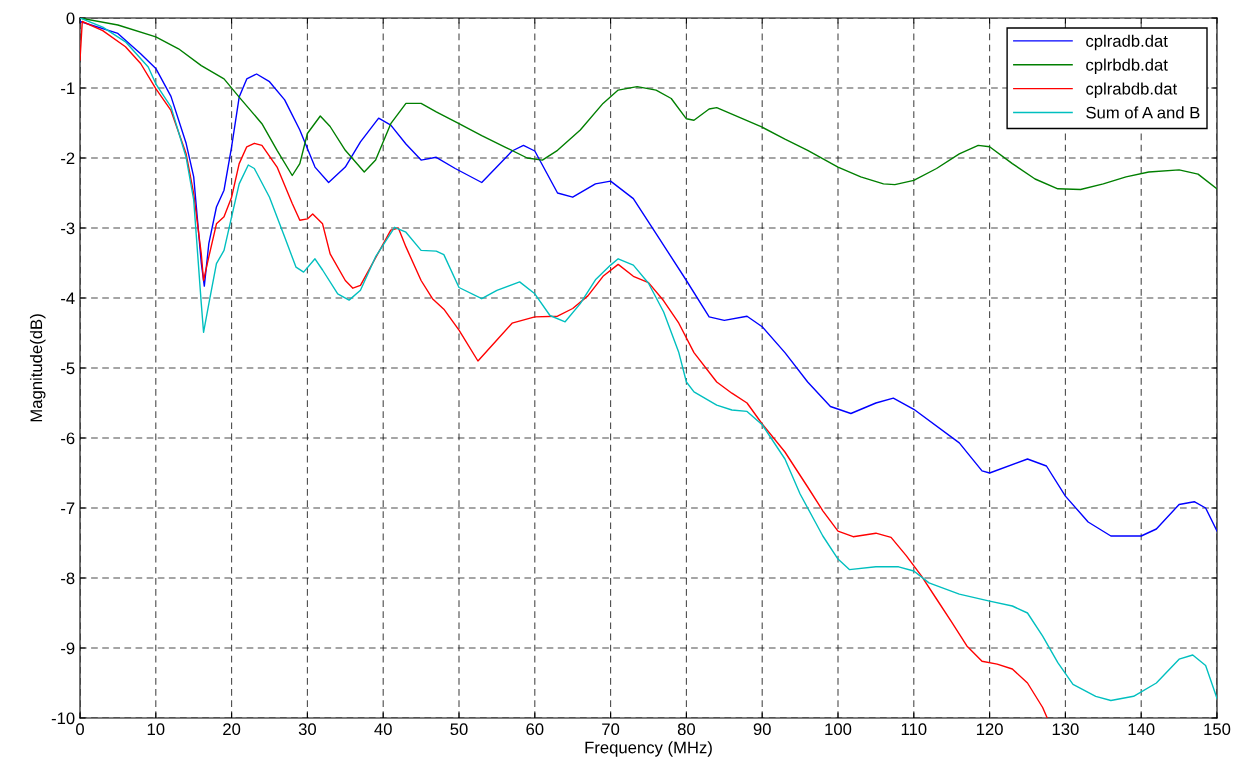 Image resolution: width=1241 pixels, height=778 pixels. Describe the element at coordinates (68, 298) in the screenshot. I see `y-tick-label: -4` at that location.